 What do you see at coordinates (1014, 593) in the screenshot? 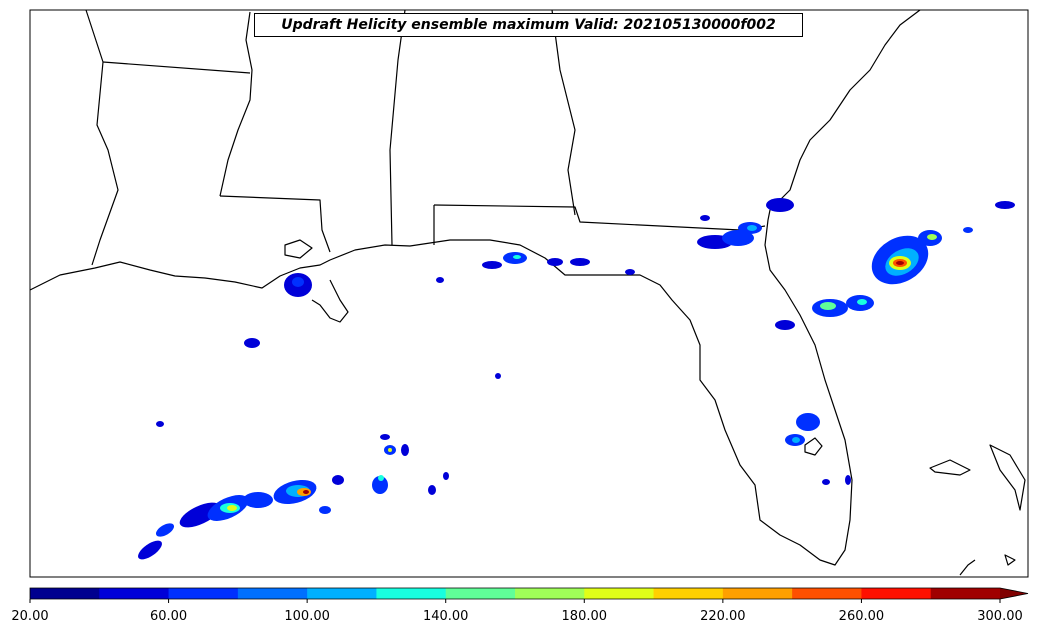
I see `colorbar-extend-arrow` at bounding box center [1014, 593].